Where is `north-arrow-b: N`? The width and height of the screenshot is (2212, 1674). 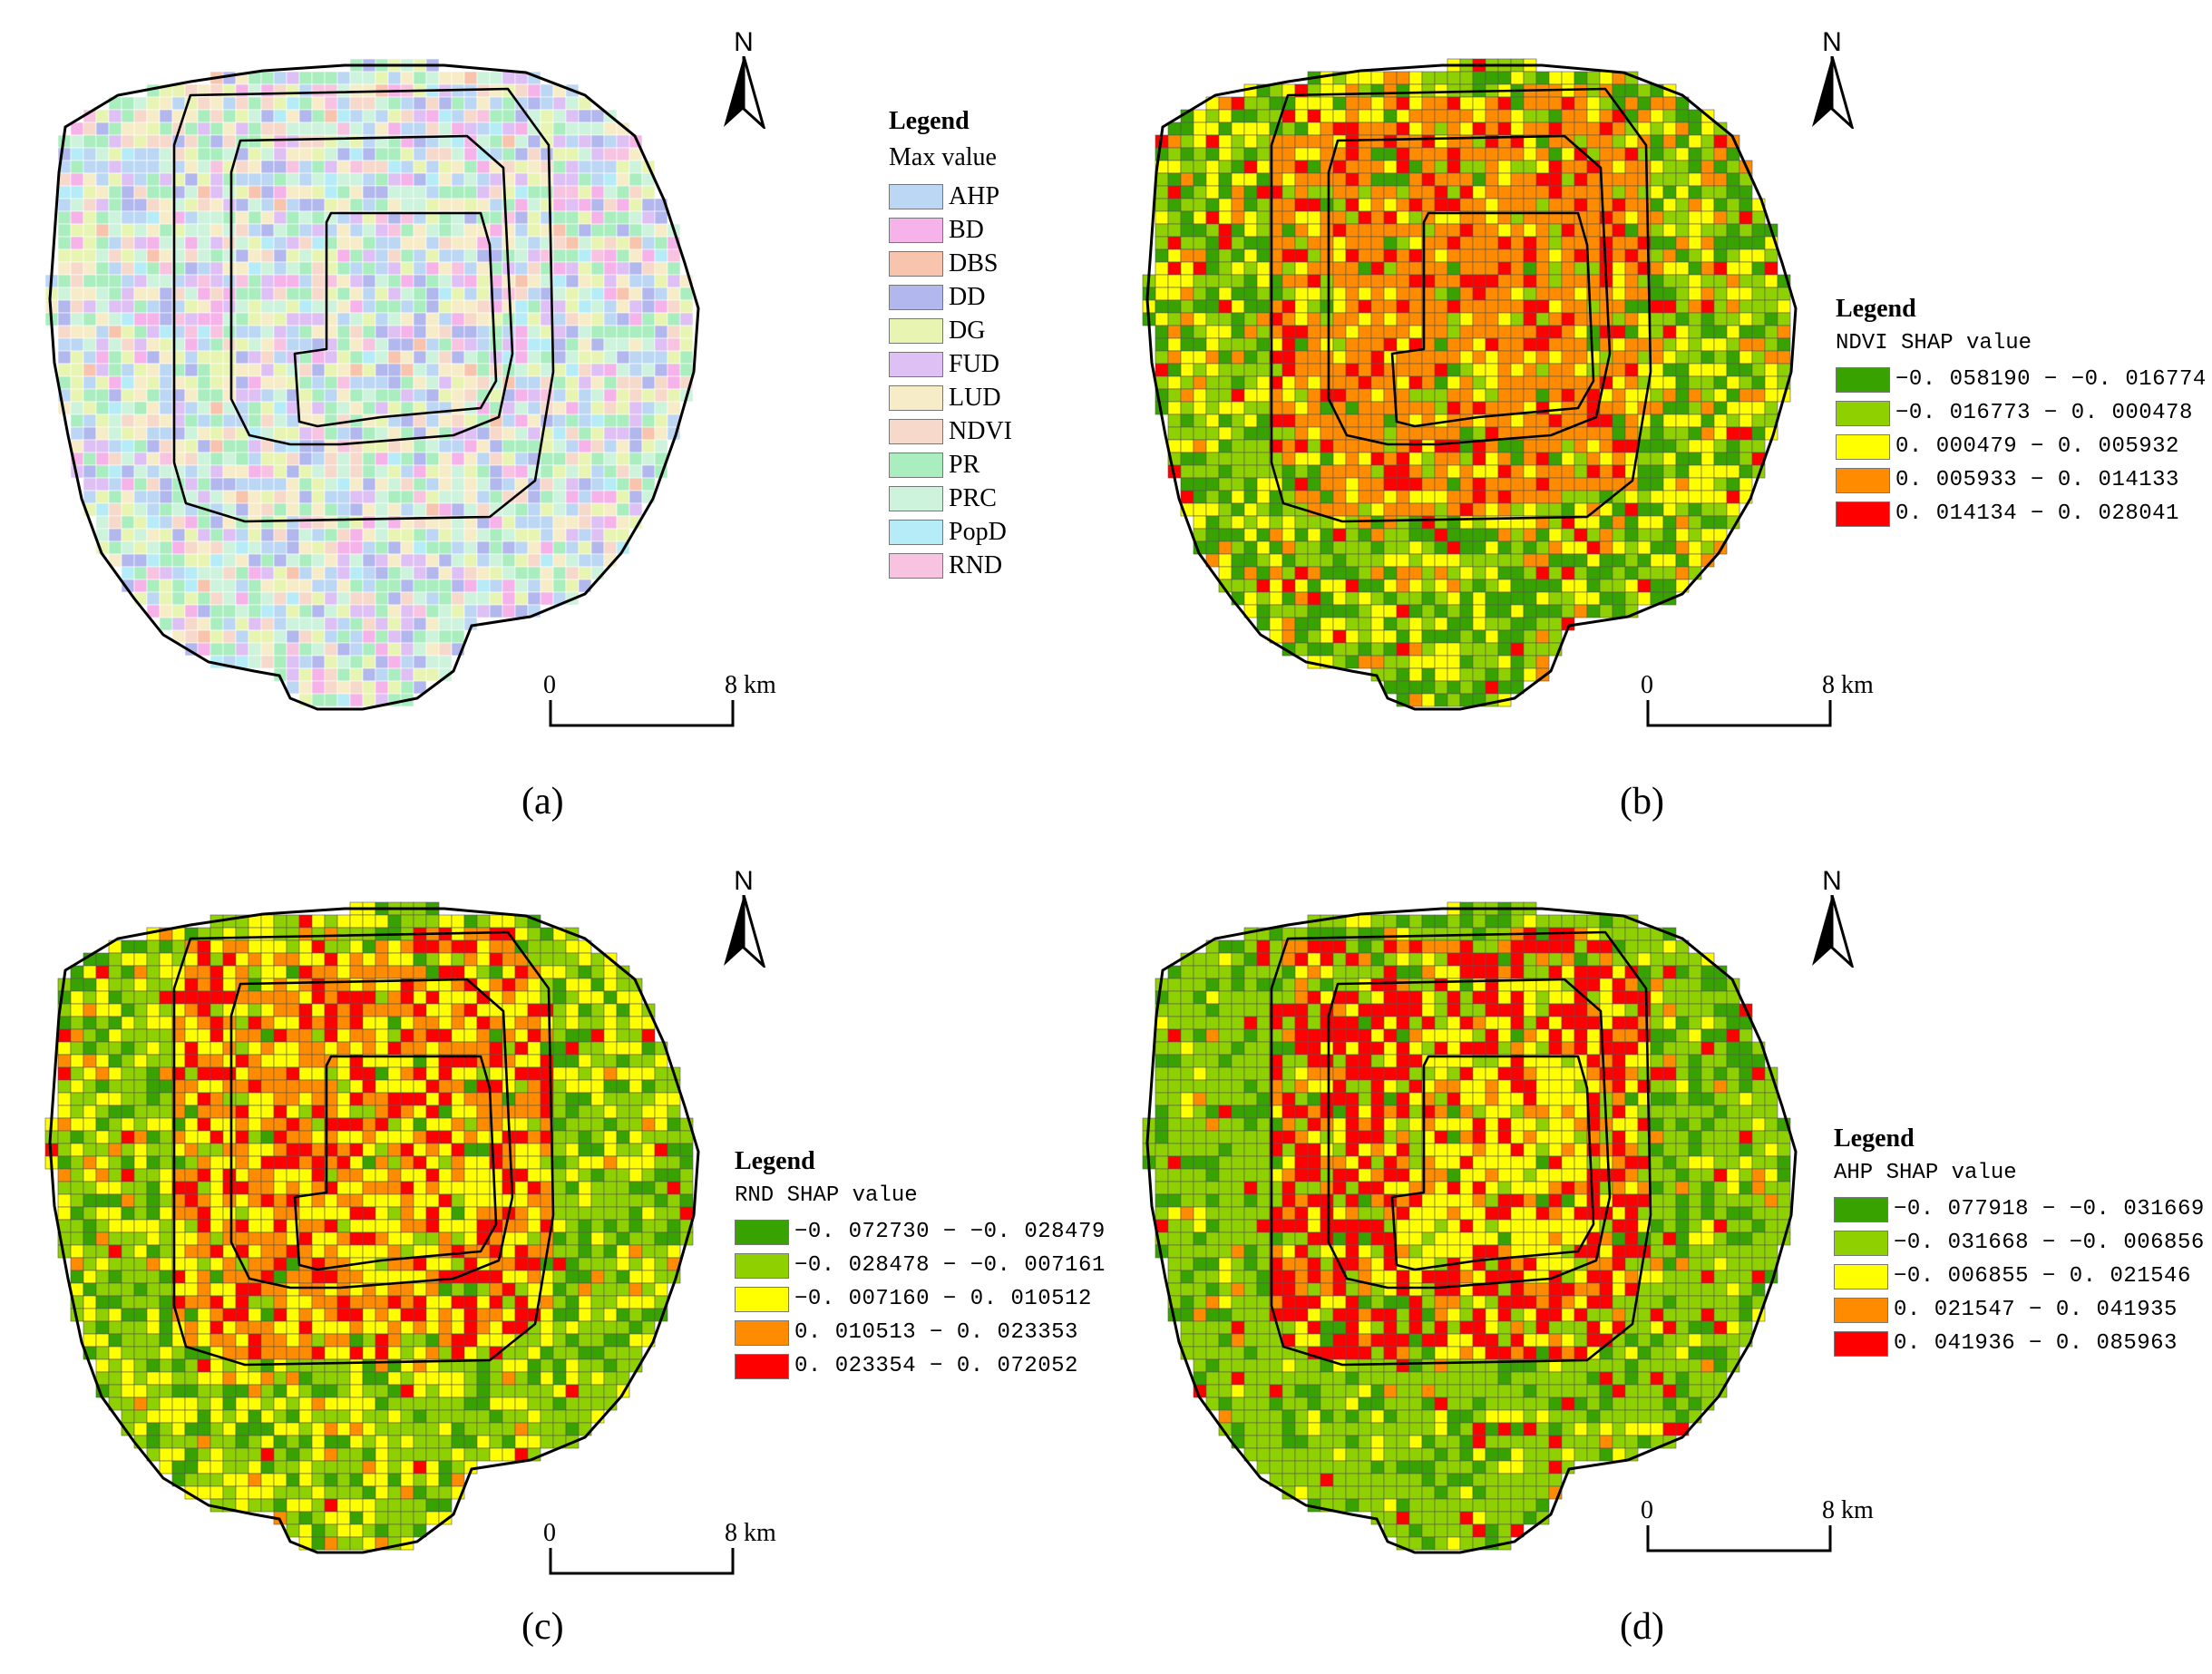
north-arrow-b: N is located at coordinates (1832, 79).